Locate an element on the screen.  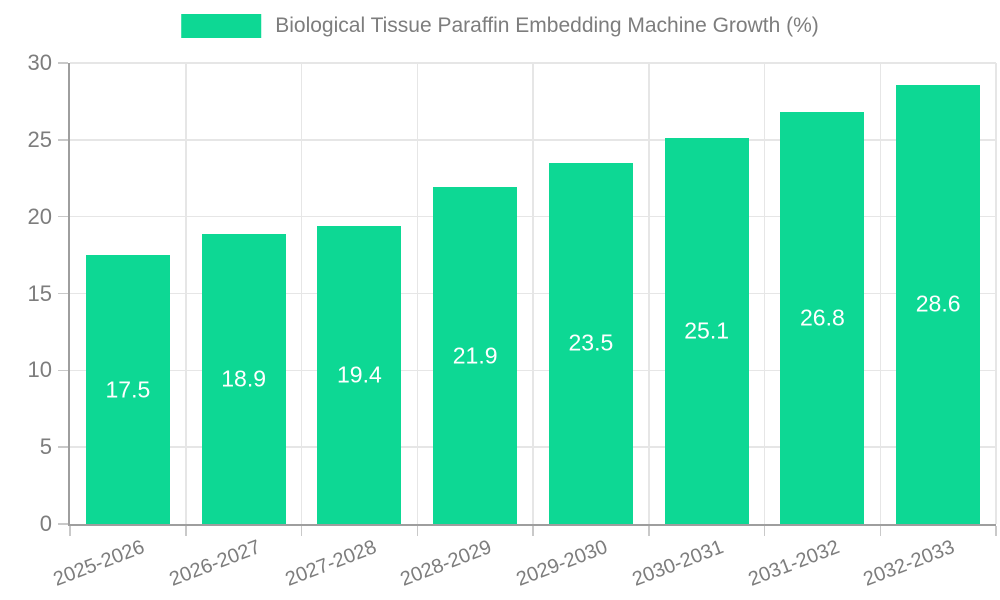
bar: 19.4 is located at coordinates (359, 374).